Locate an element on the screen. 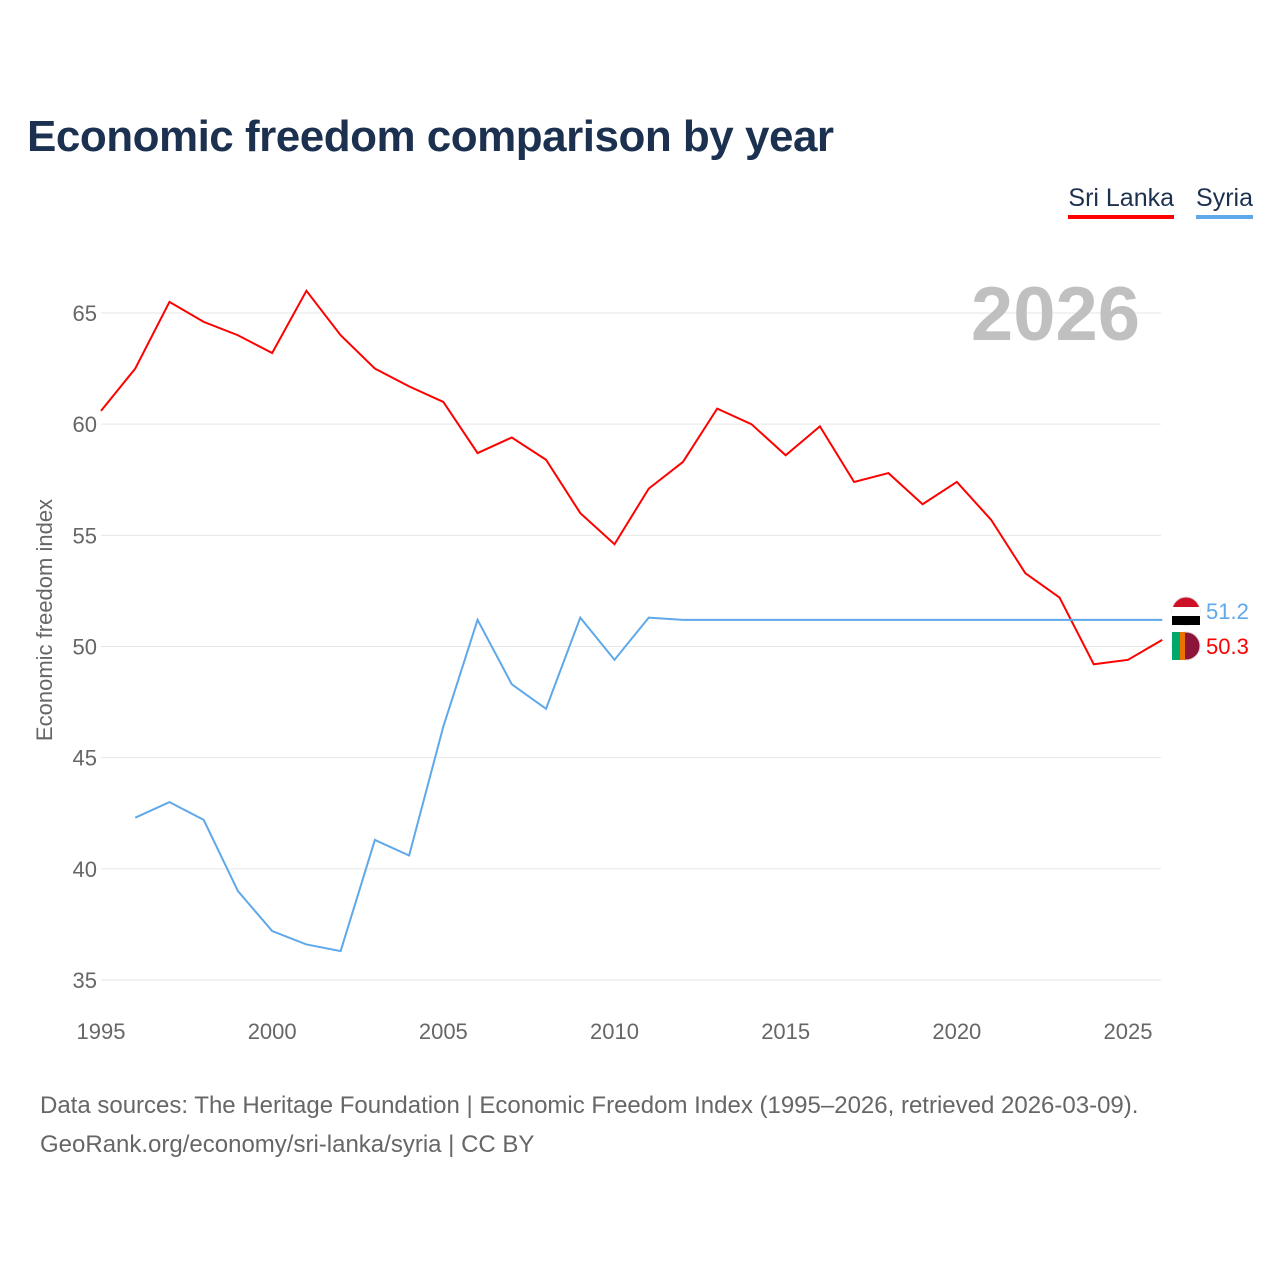 This screenshot has height=1280, width=1280. y-tick-label: 35 is located at coordinates (85, 980).